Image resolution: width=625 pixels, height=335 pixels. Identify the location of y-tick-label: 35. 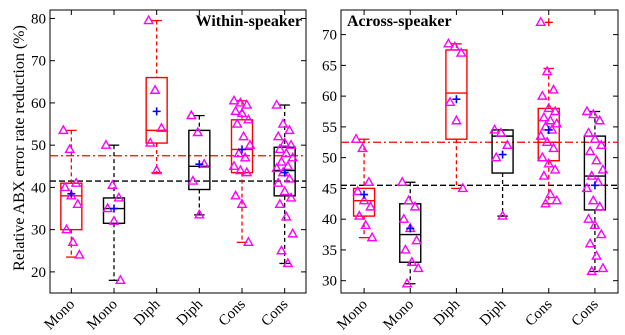
(329, 251).